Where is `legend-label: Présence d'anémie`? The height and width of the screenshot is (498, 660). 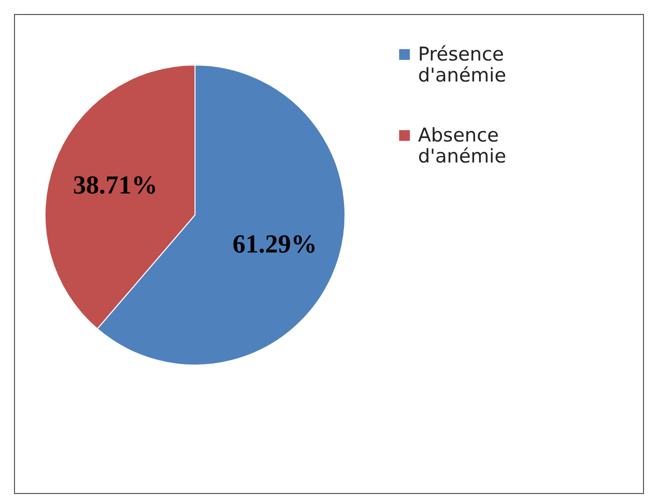
legend-label: Présence d'anémie is located at coordinates (462, 65).